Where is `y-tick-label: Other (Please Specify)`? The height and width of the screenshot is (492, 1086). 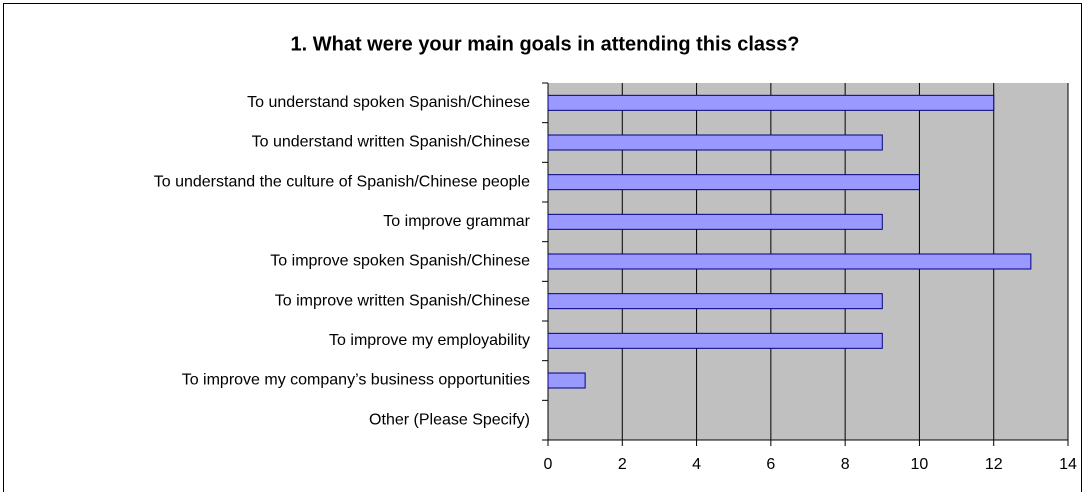 y-tick-label: Other (Please Specify) is located at coordinates (449, 419).